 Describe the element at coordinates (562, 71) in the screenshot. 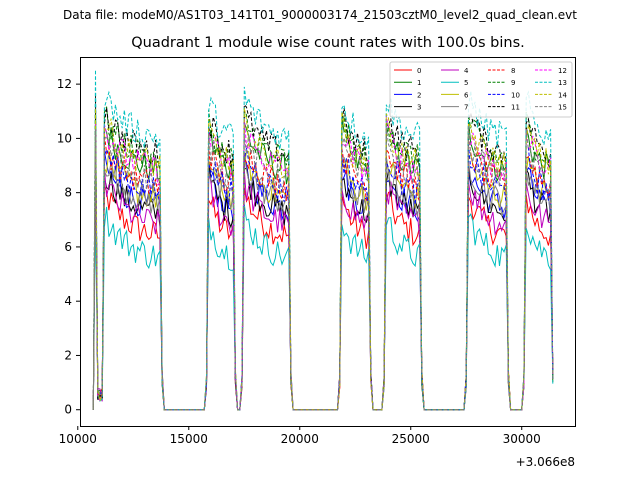

I see `legend-label: 12` at that location.